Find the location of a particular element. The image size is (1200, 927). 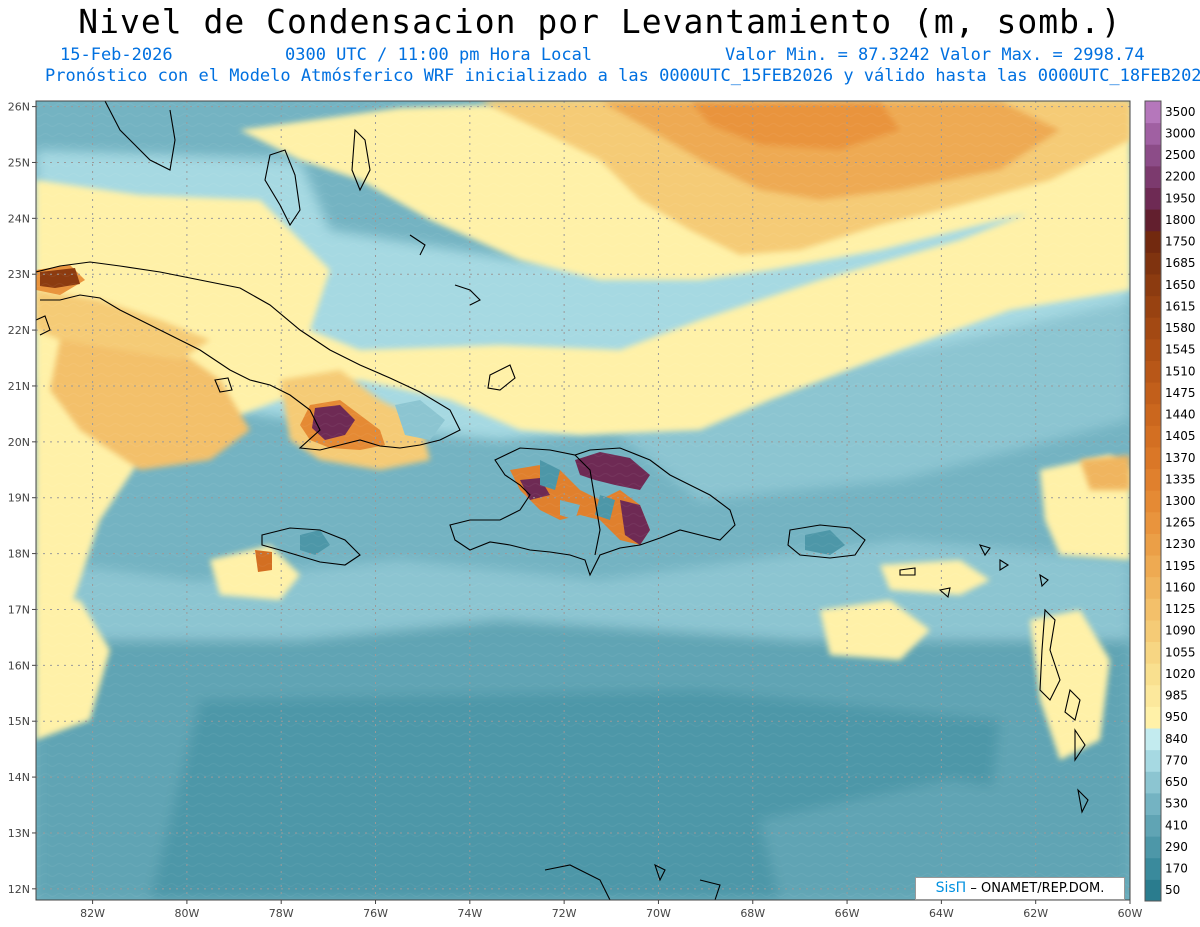

colorbar-label: 1750 is located at coordinates (1180, 242).